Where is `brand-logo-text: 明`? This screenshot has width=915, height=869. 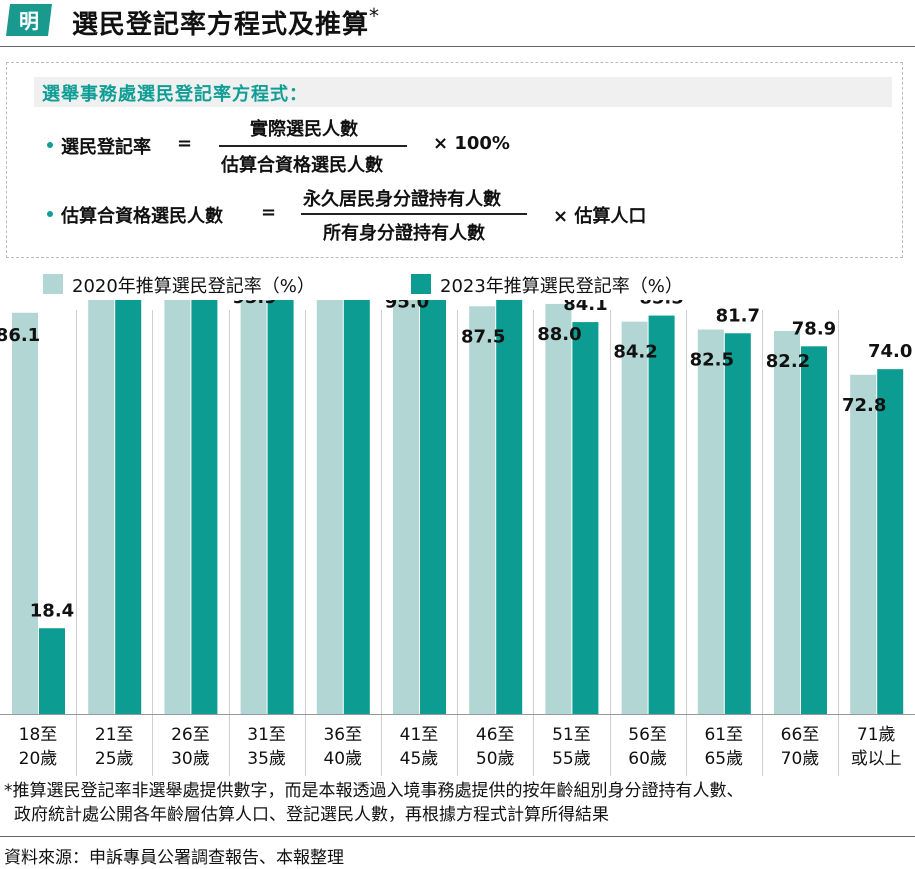
brand-logo-text: 明 is located at coordinates (29, 21).